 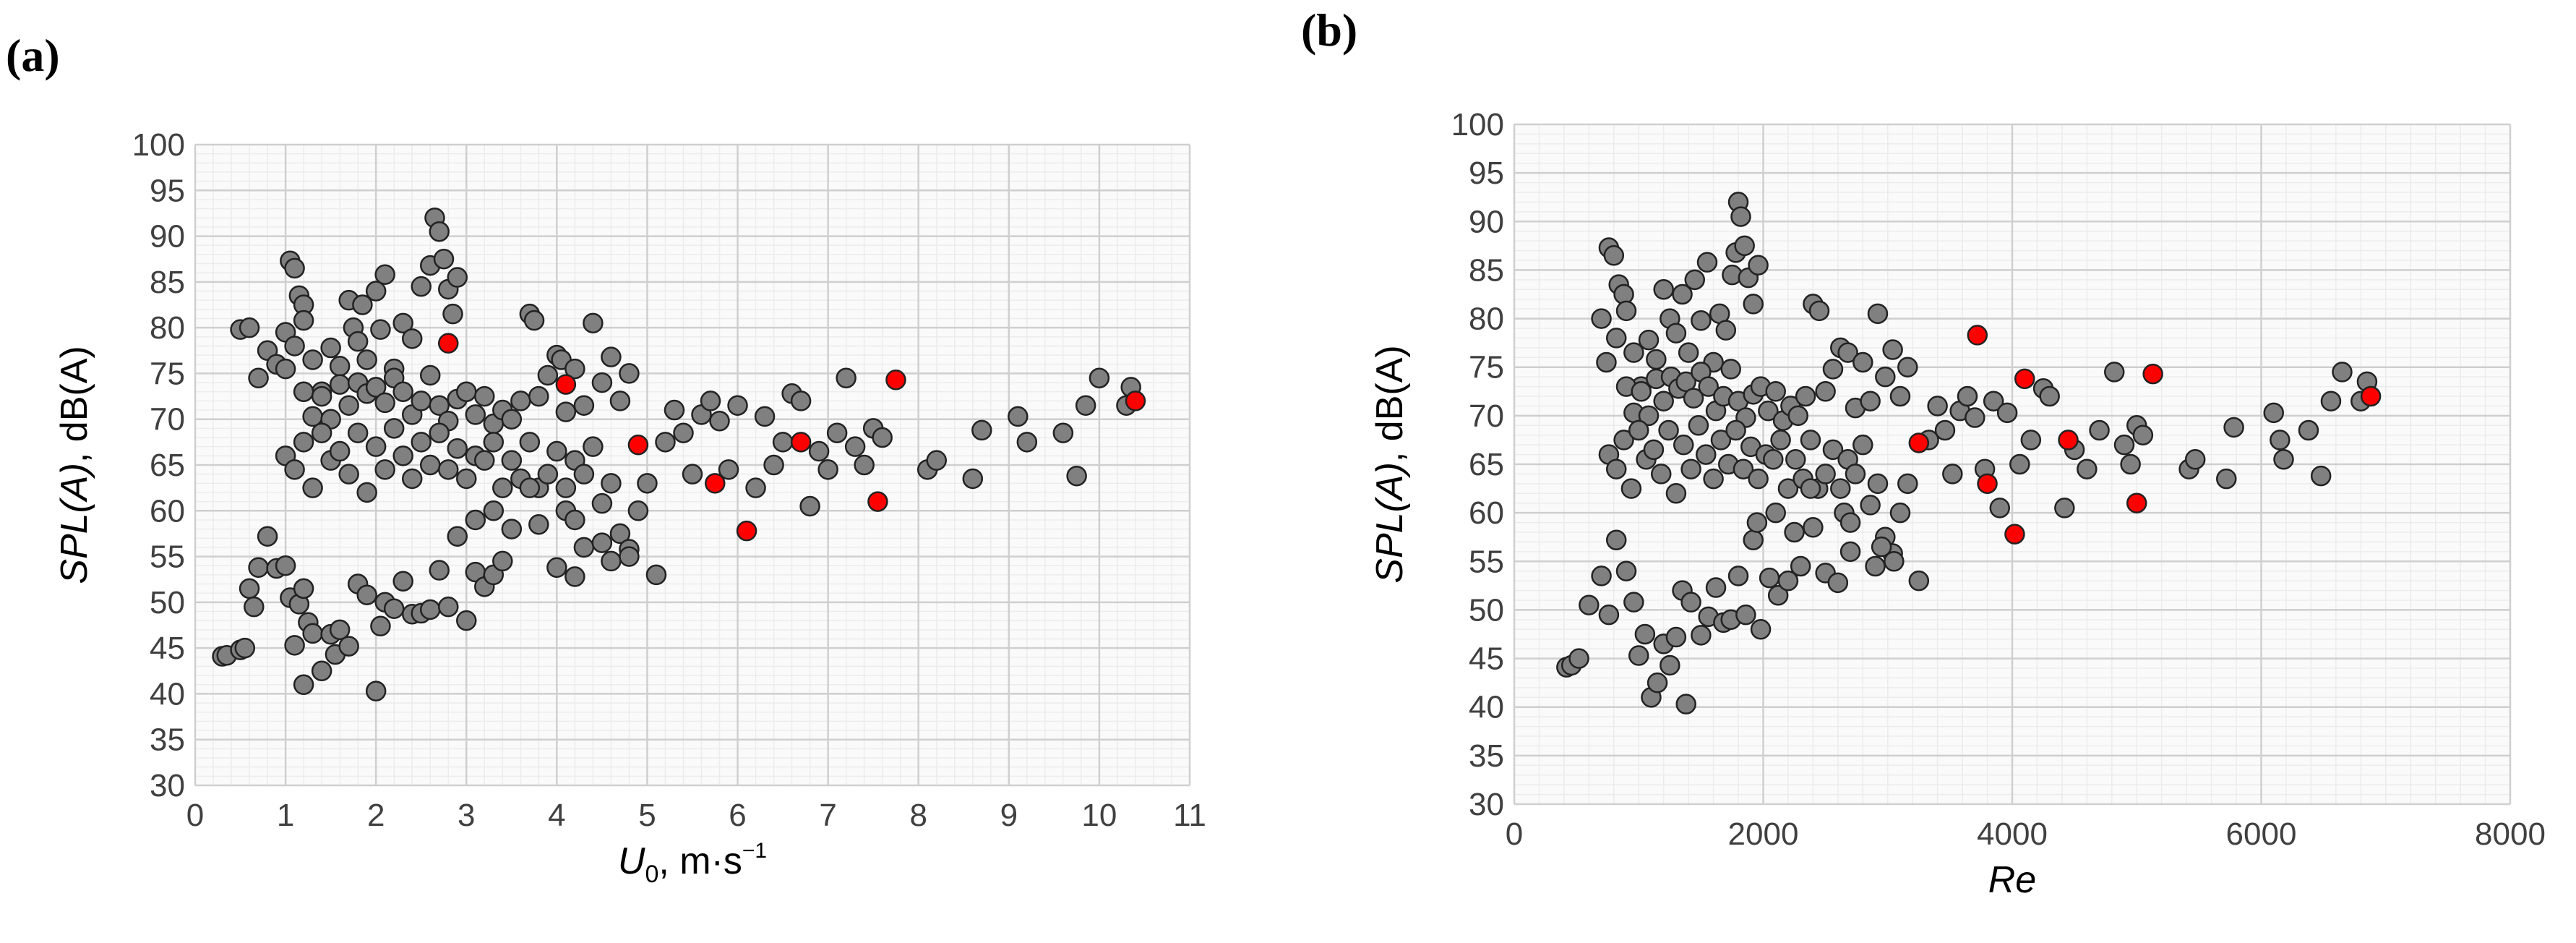 I want to click on chart-b-x-tick-label: 0, so click(x=1514, y=834).